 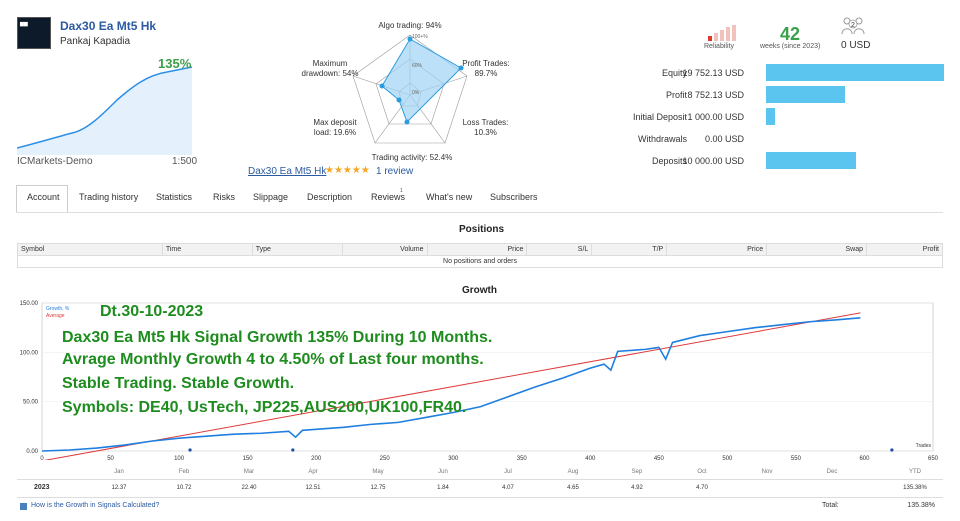 What do you see at coordinates (249, 488) in the screenshot?
I see `month-value: 22.40` at bounding box center [249, 488].